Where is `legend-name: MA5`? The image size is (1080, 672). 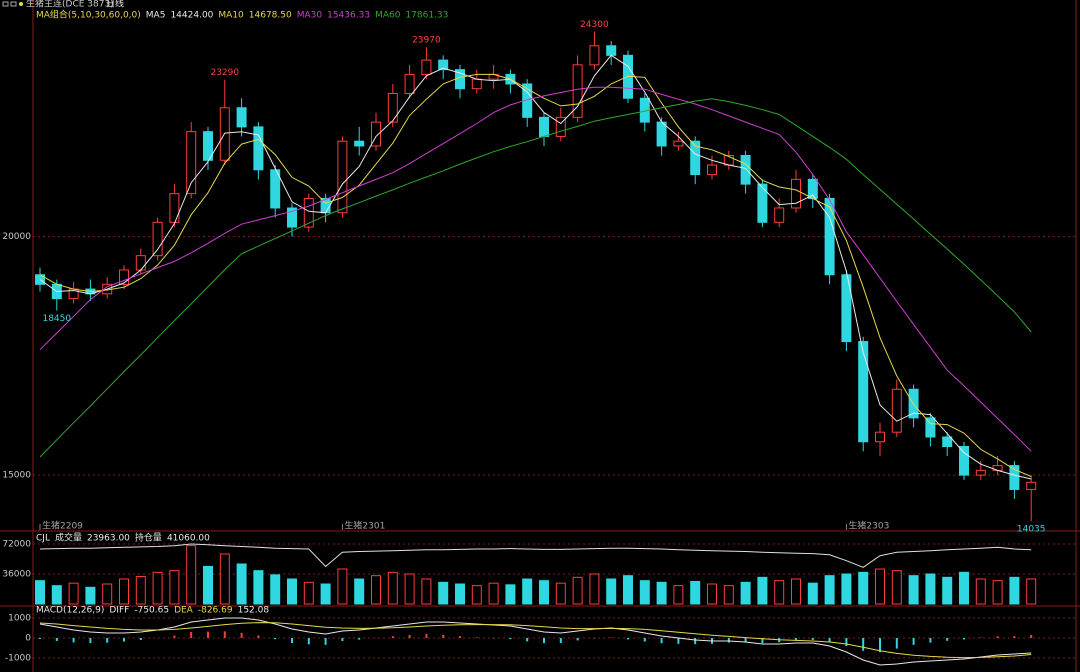 legend-name: MA5 is located at coordinates (156, 16).